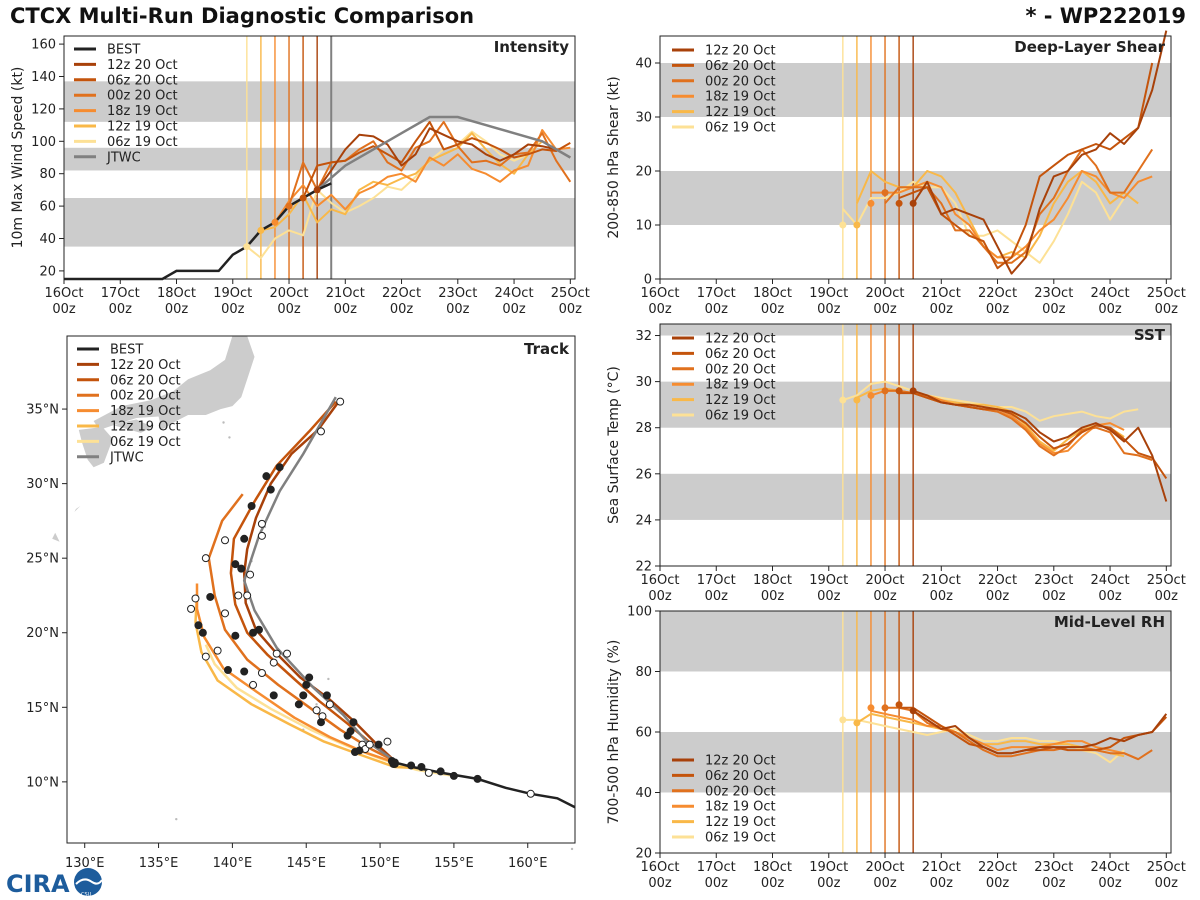  Describe the element at coordinates (828, 293) in the screenshot. I see `panel-shear-xtick-date-3: 19Oct` at that location.